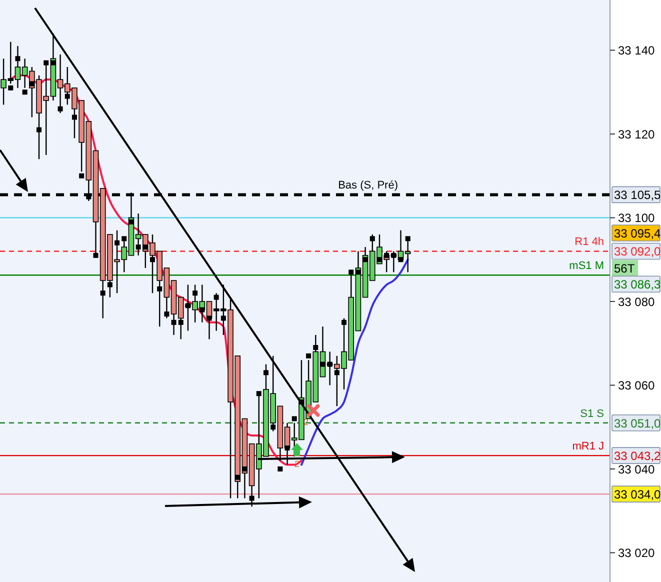 This screenshot has width=661, height=582. Describe the element at coordinates (637, 251) in the screenshot. I see `text: 33 092,0` at that location.